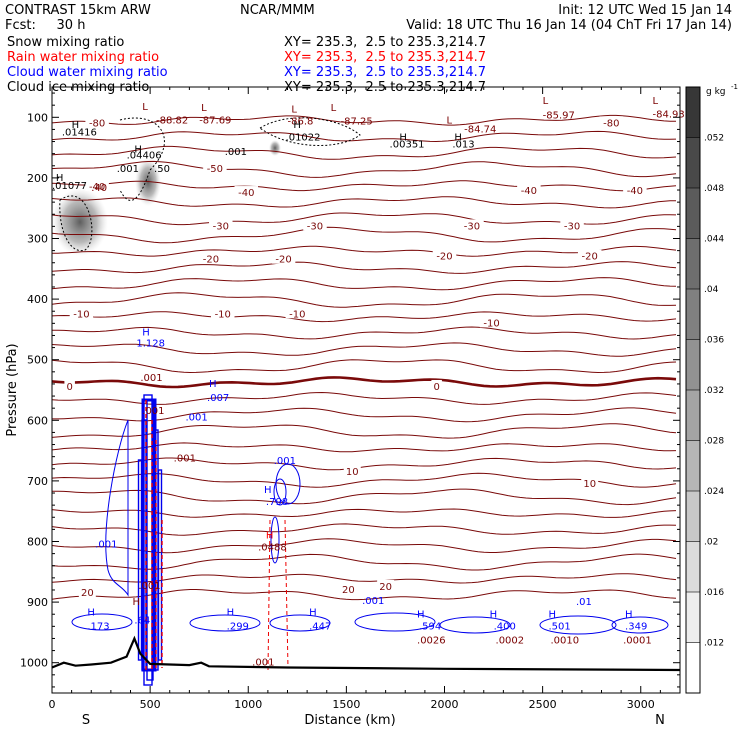 The height and width of the screenshot is (740, 740). Describe the element at coordinates (37, 299) in the screenshot. I see `y-tick-label: 400` at that location.